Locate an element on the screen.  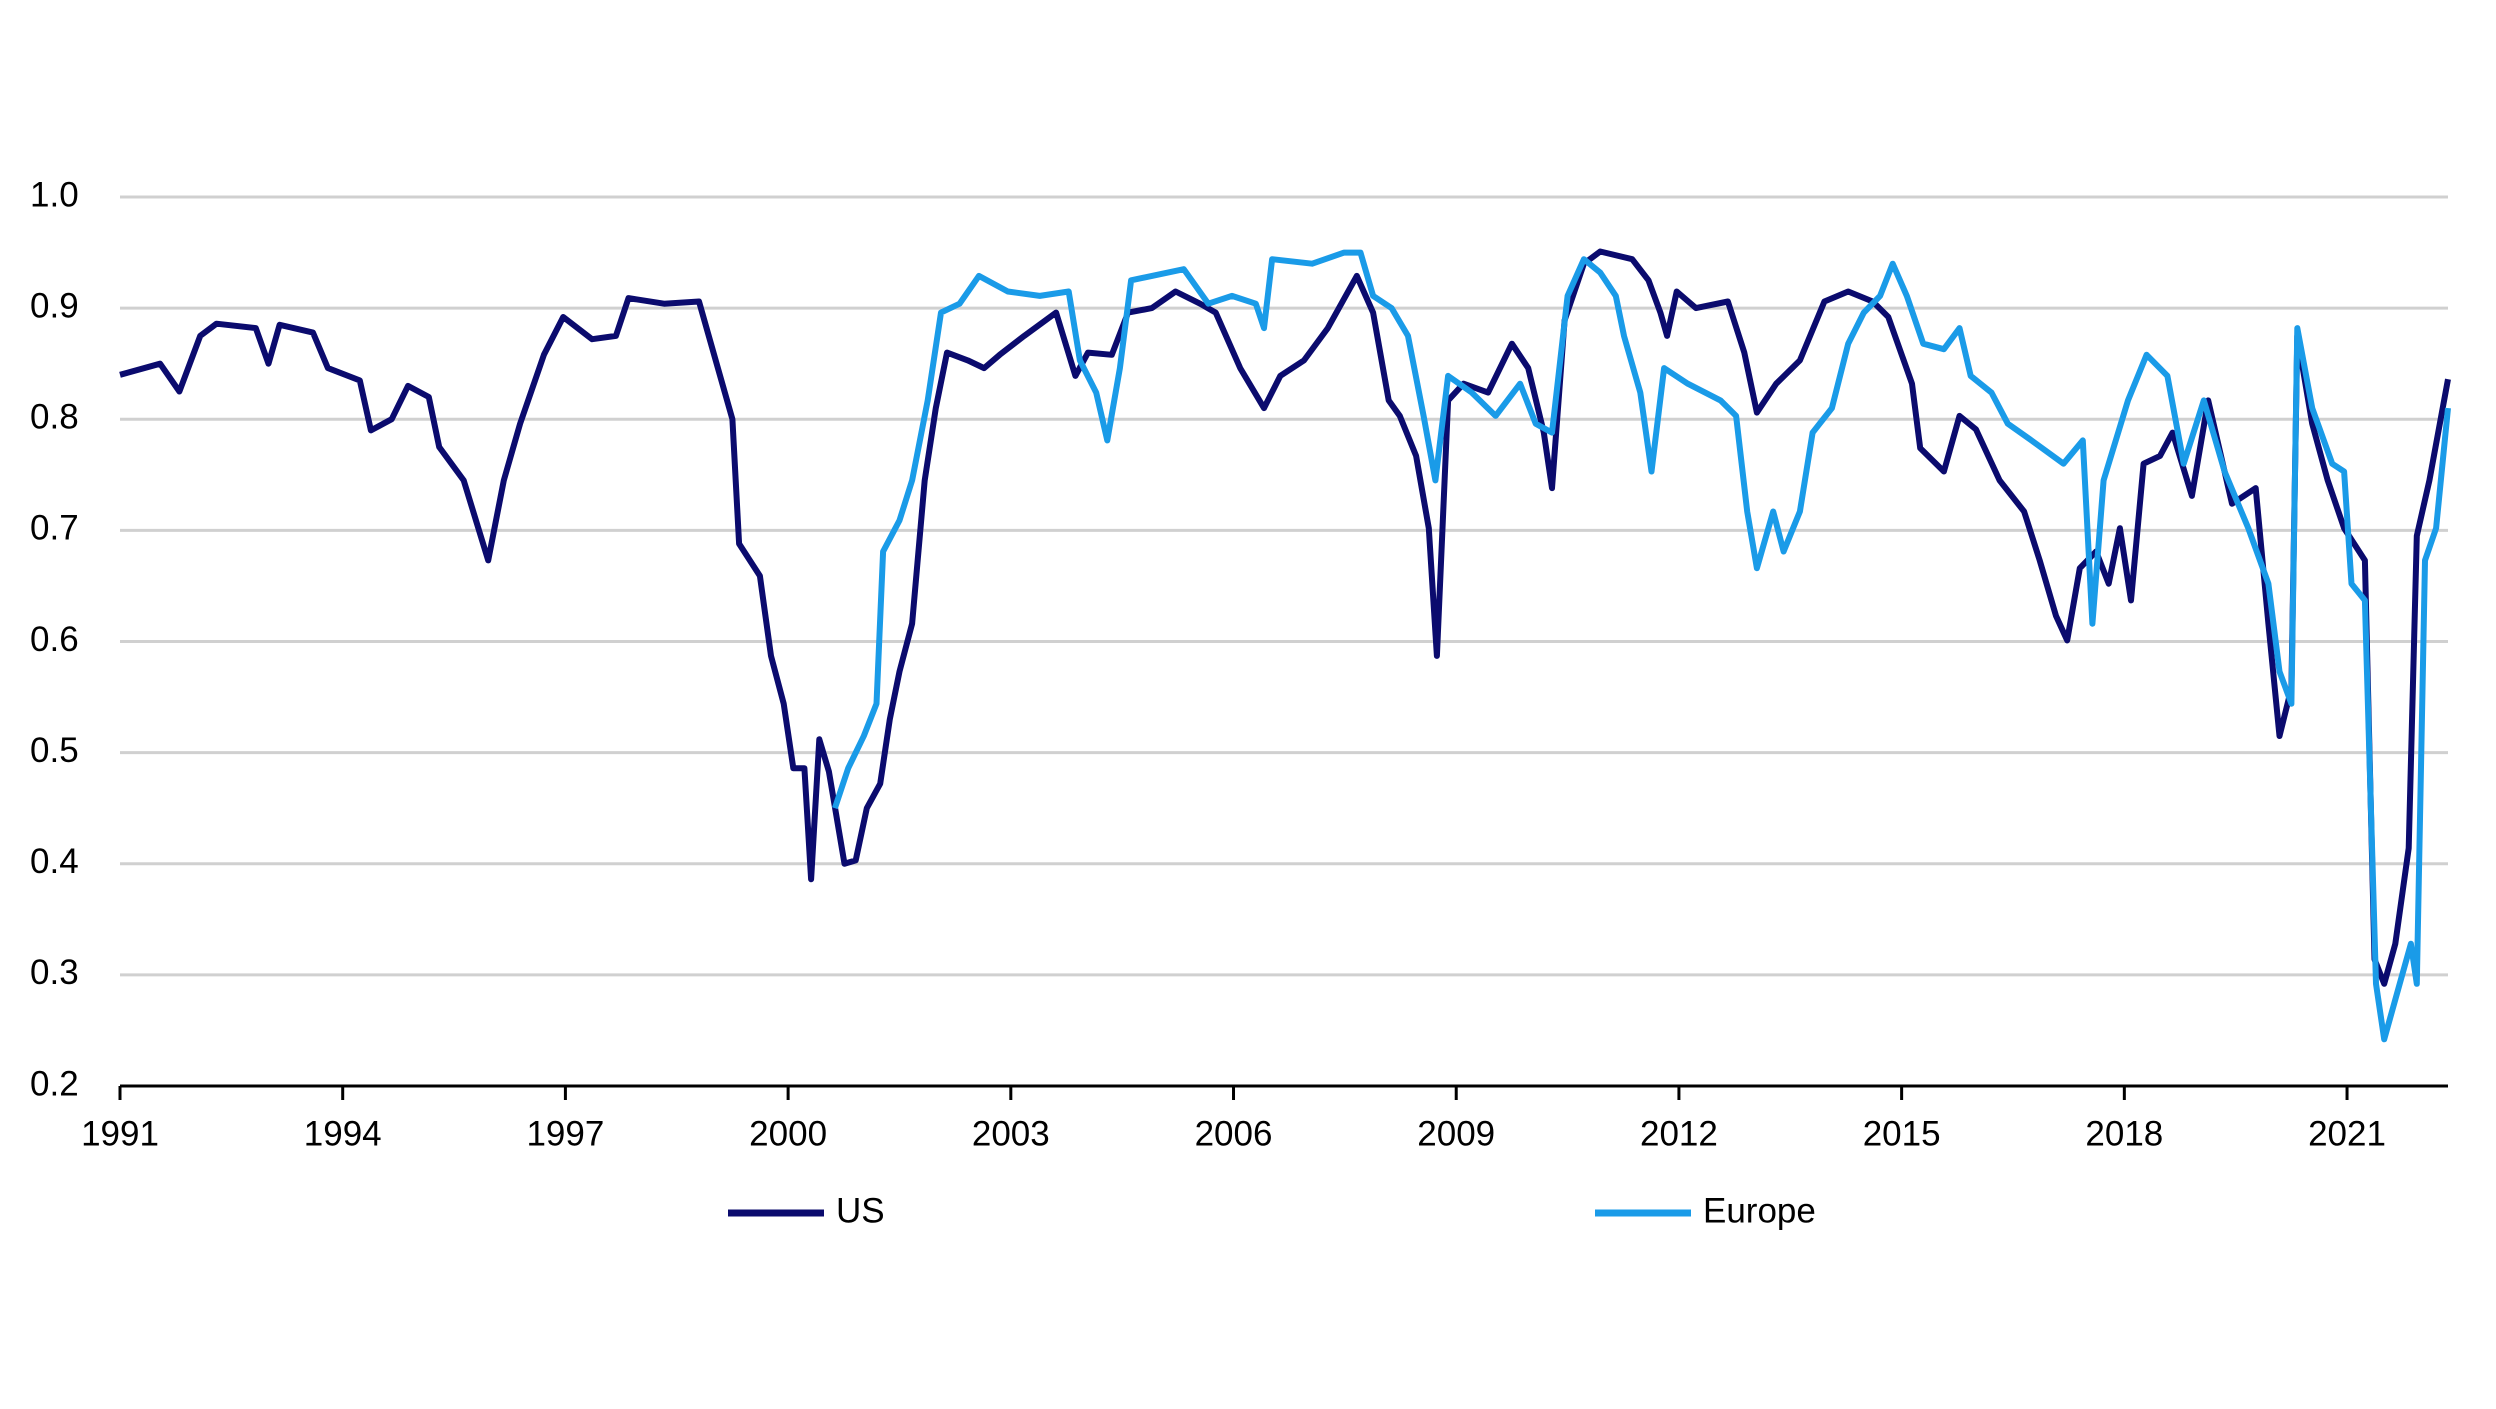
legend-label: US is located at coordinates (860, 1210).